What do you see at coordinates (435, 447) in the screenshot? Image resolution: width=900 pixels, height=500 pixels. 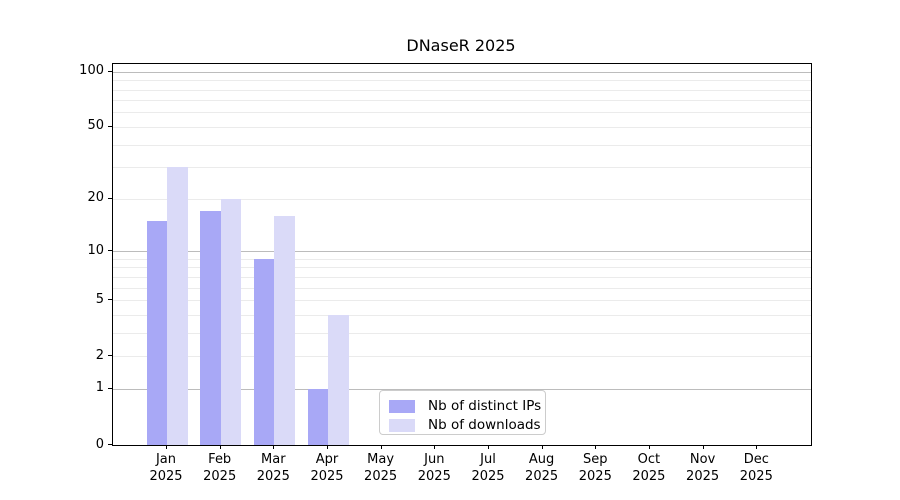 I see `x-tick-mark-jun` at bounding box center [435, 447].